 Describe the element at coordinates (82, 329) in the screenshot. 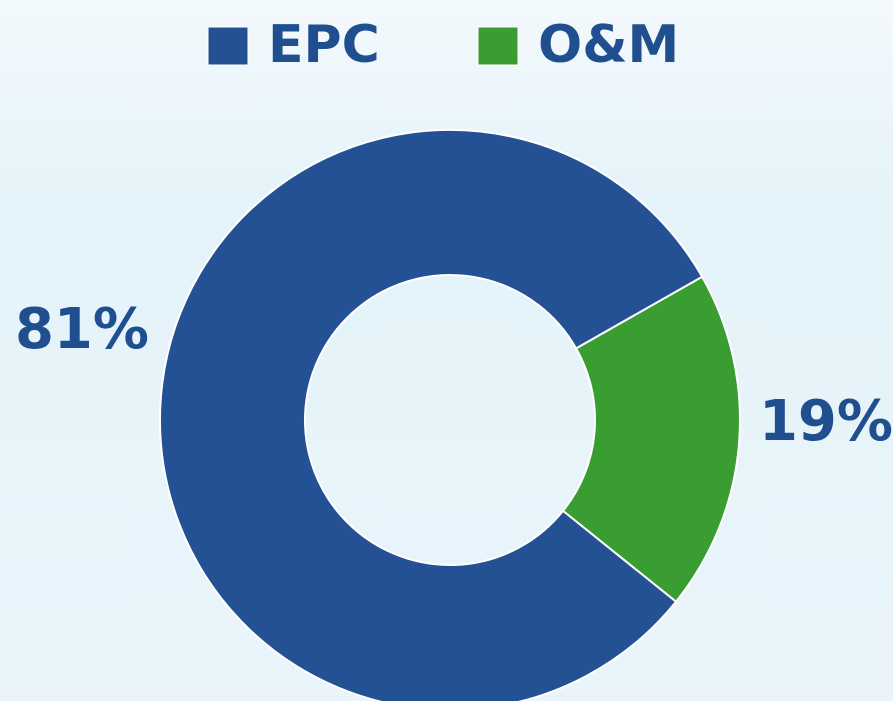

I see `data-label: 81%` at that location.